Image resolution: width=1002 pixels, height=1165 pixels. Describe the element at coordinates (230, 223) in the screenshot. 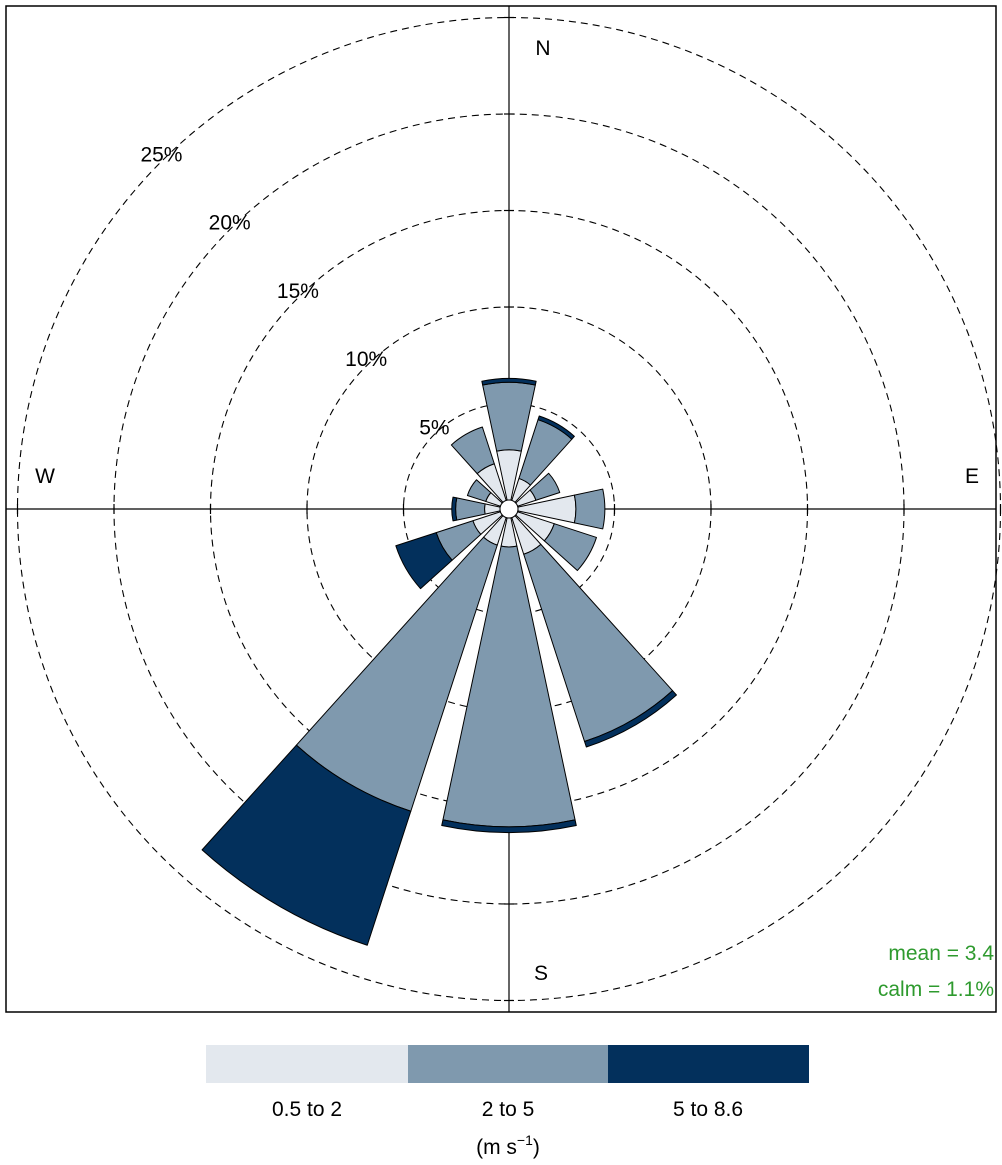

I see `ring-label: 20%` at that location.